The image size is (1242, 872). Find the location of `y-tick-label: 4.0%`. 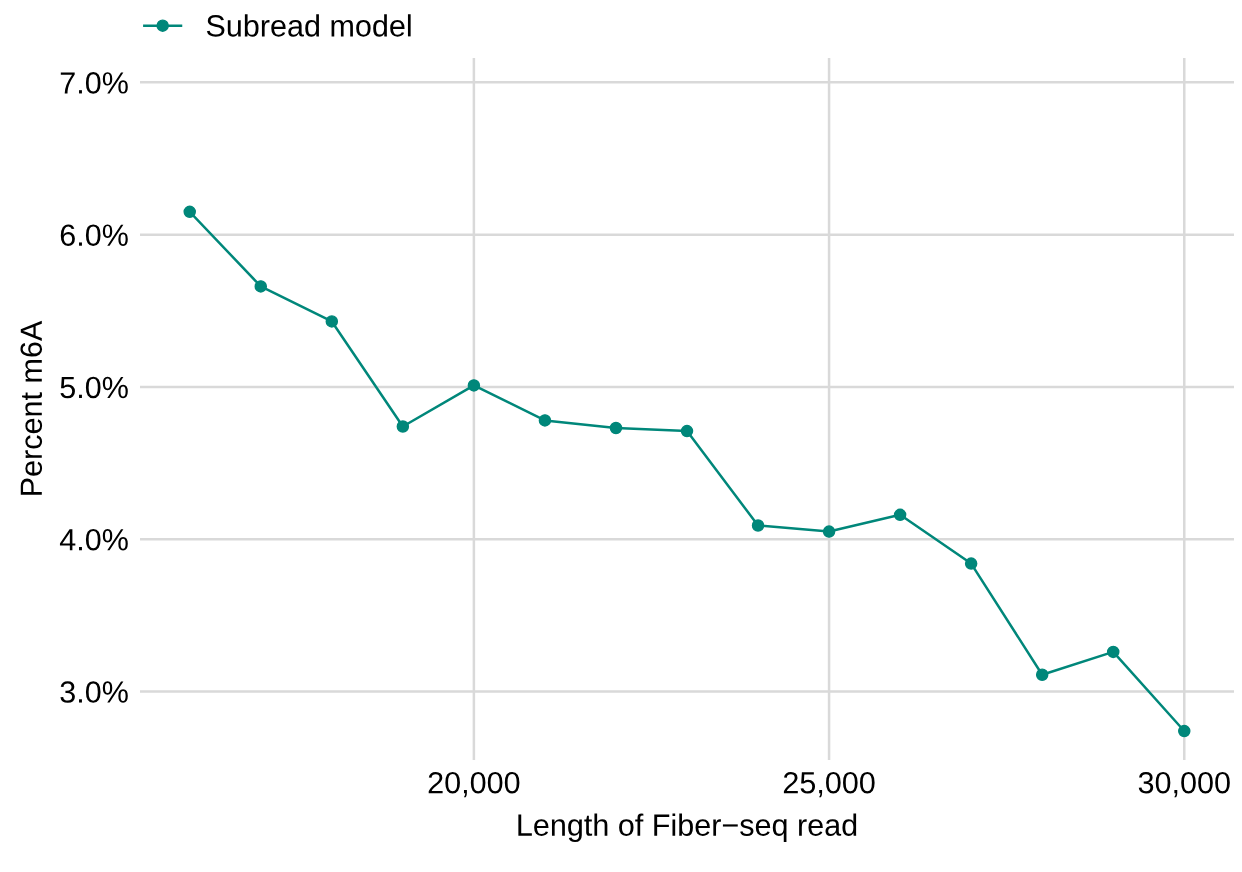

y-tick-label: 4.0% is located at coordinates (93, 539).